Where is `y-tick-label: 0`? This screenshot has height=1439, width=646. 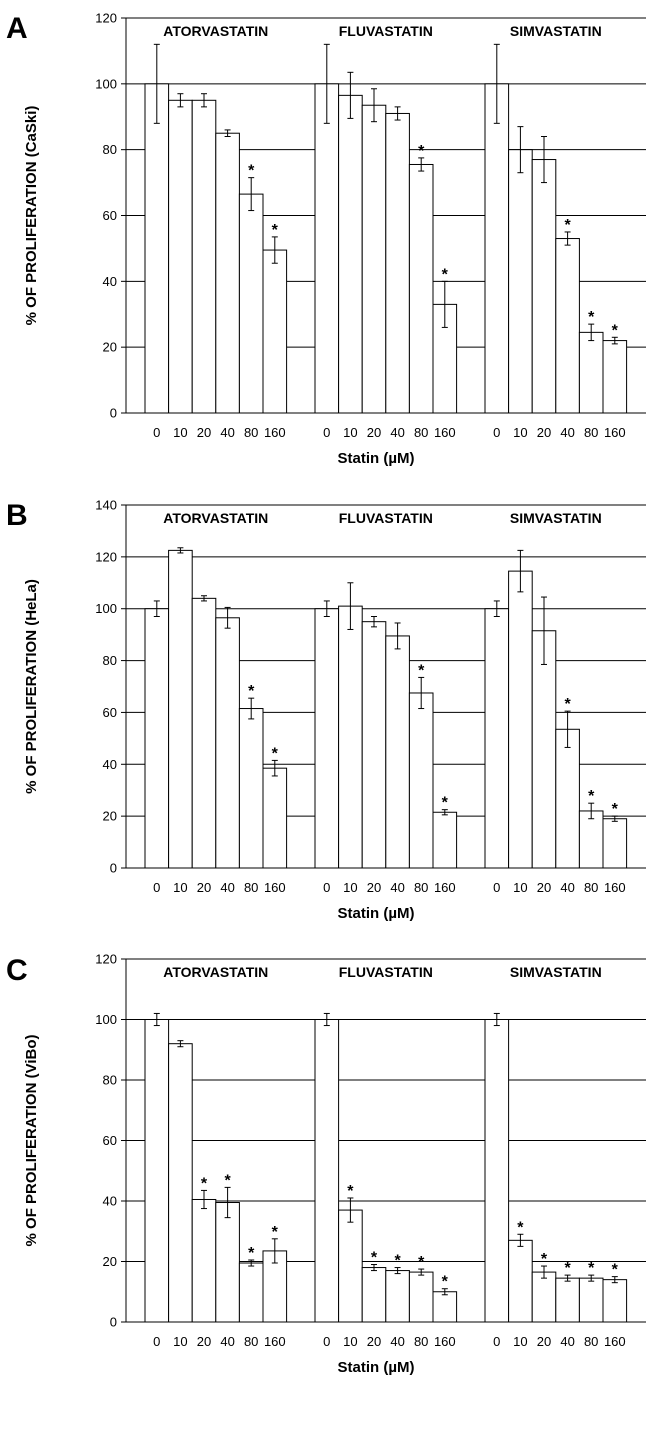
y-tick-label: 0 is located at coordinates (113, 868).